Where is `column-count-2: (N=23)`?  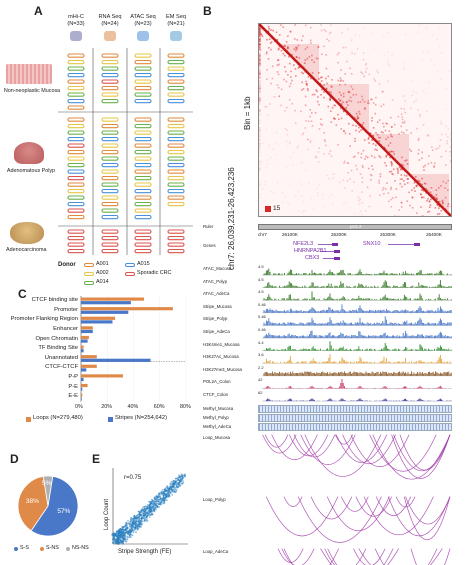
column-count-2: (N=23) is located at coordinates (143, 24).